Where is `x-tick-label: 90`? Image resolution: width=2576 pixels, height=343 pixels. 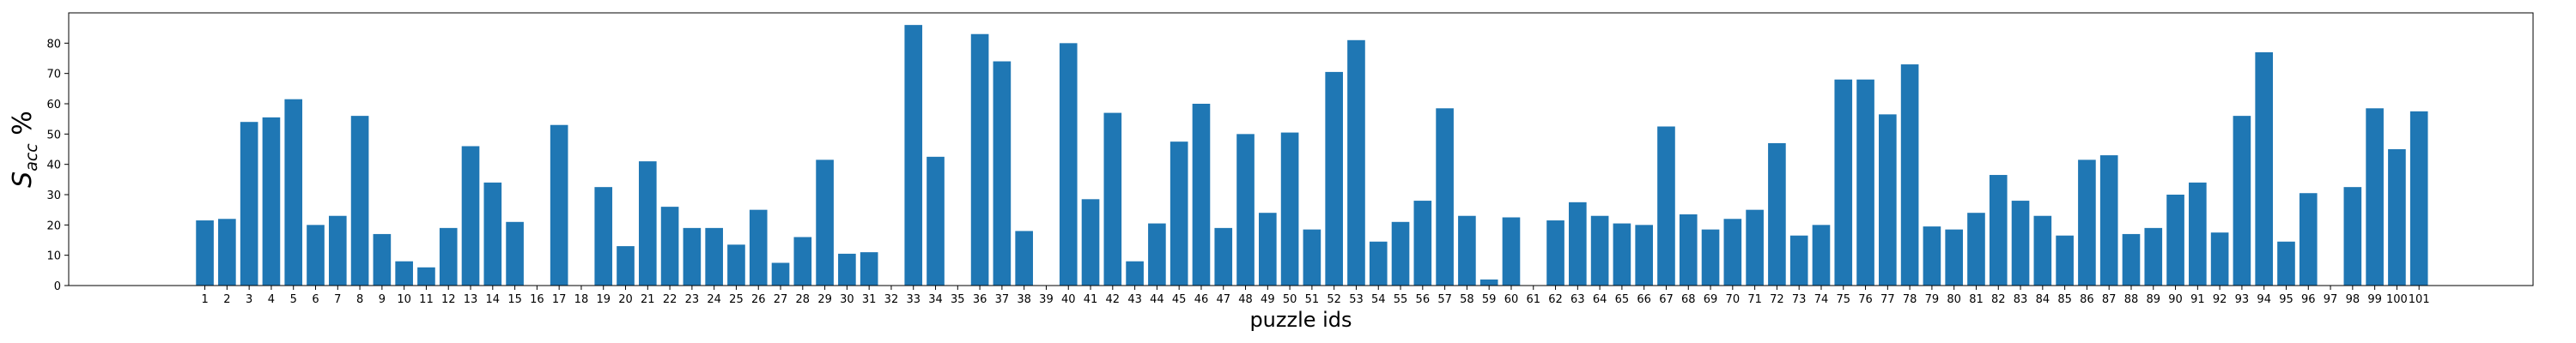
x-tick-label: 90 is located at coordinates (2175, 300).